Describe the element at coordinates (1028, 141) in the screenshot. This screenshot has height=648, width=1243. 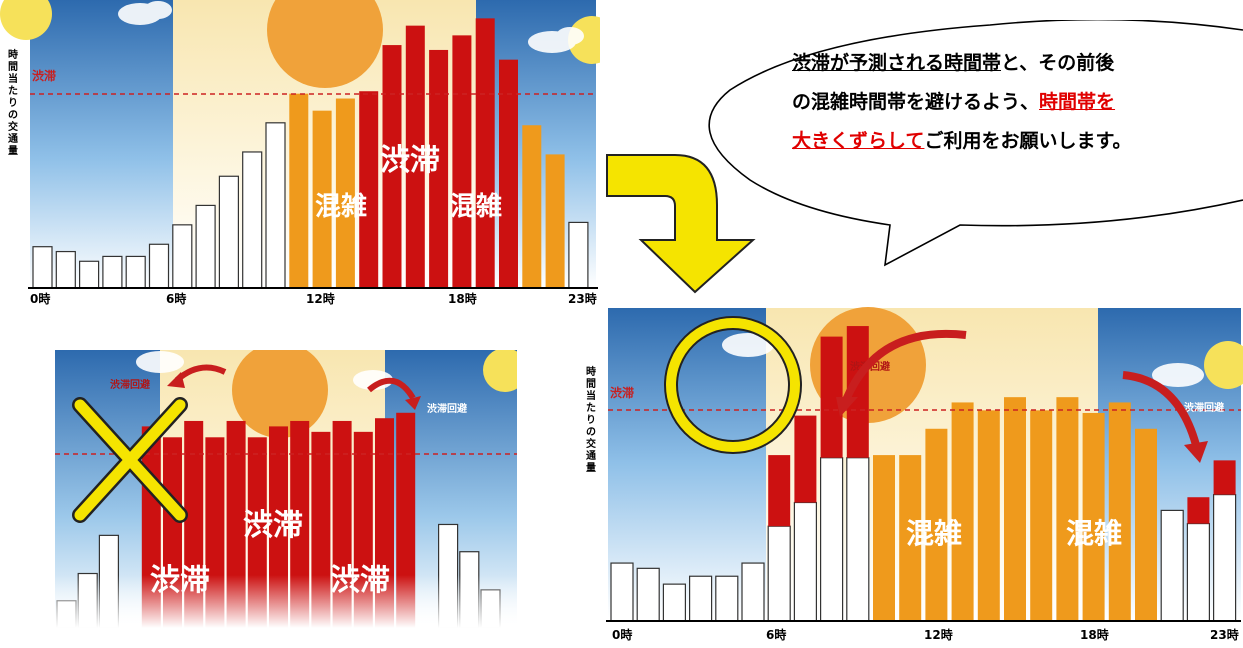
I see `bubble-line3-b: ご利用をお願いします。` at that location.